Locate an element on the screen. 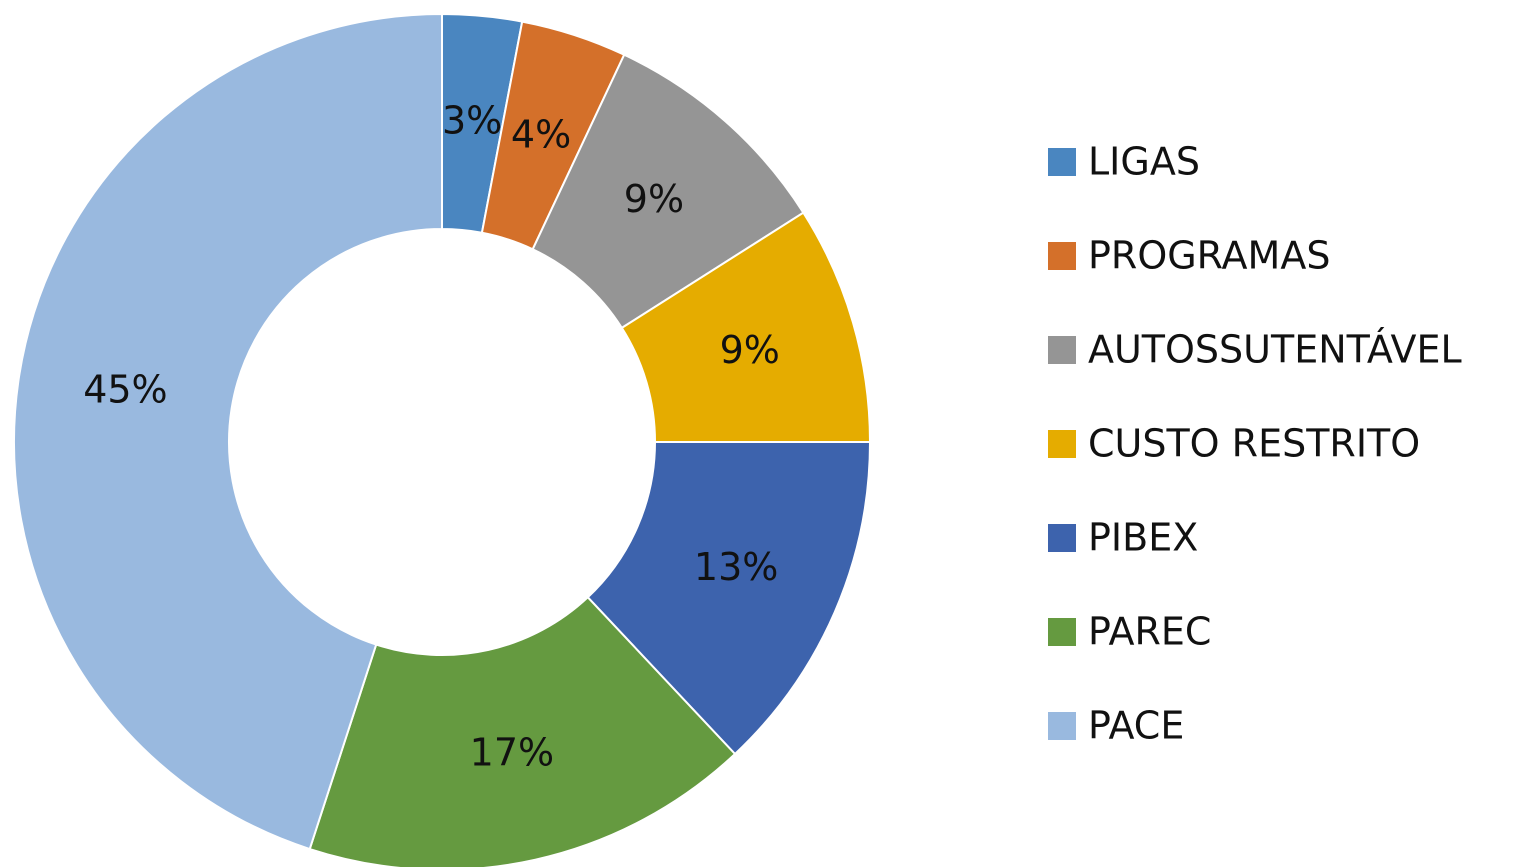 The width and height of the screenshot is (1522, 867). legend-label: PACE is located at coordinates (1136, 726).